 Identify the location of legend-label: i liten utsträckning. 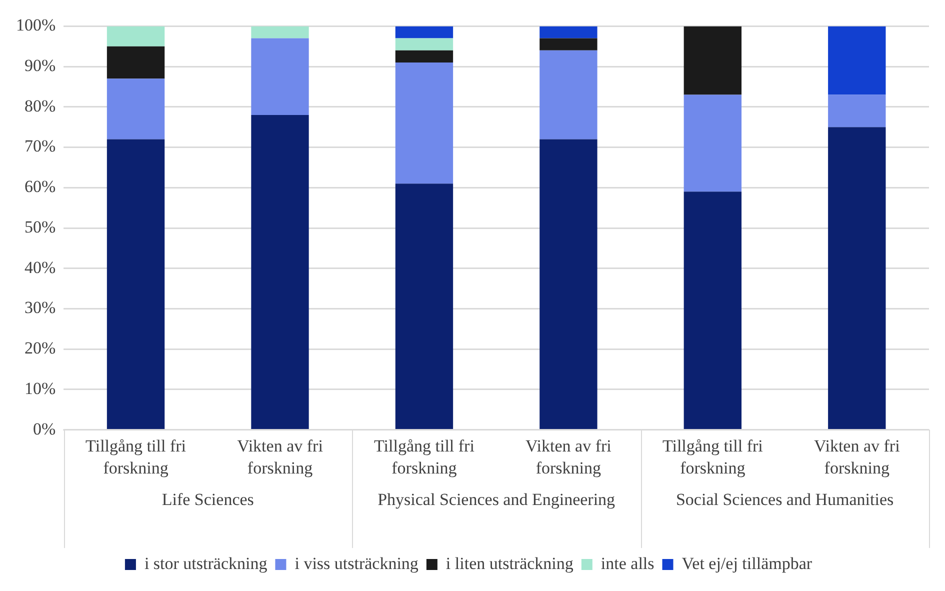
(510, 563).